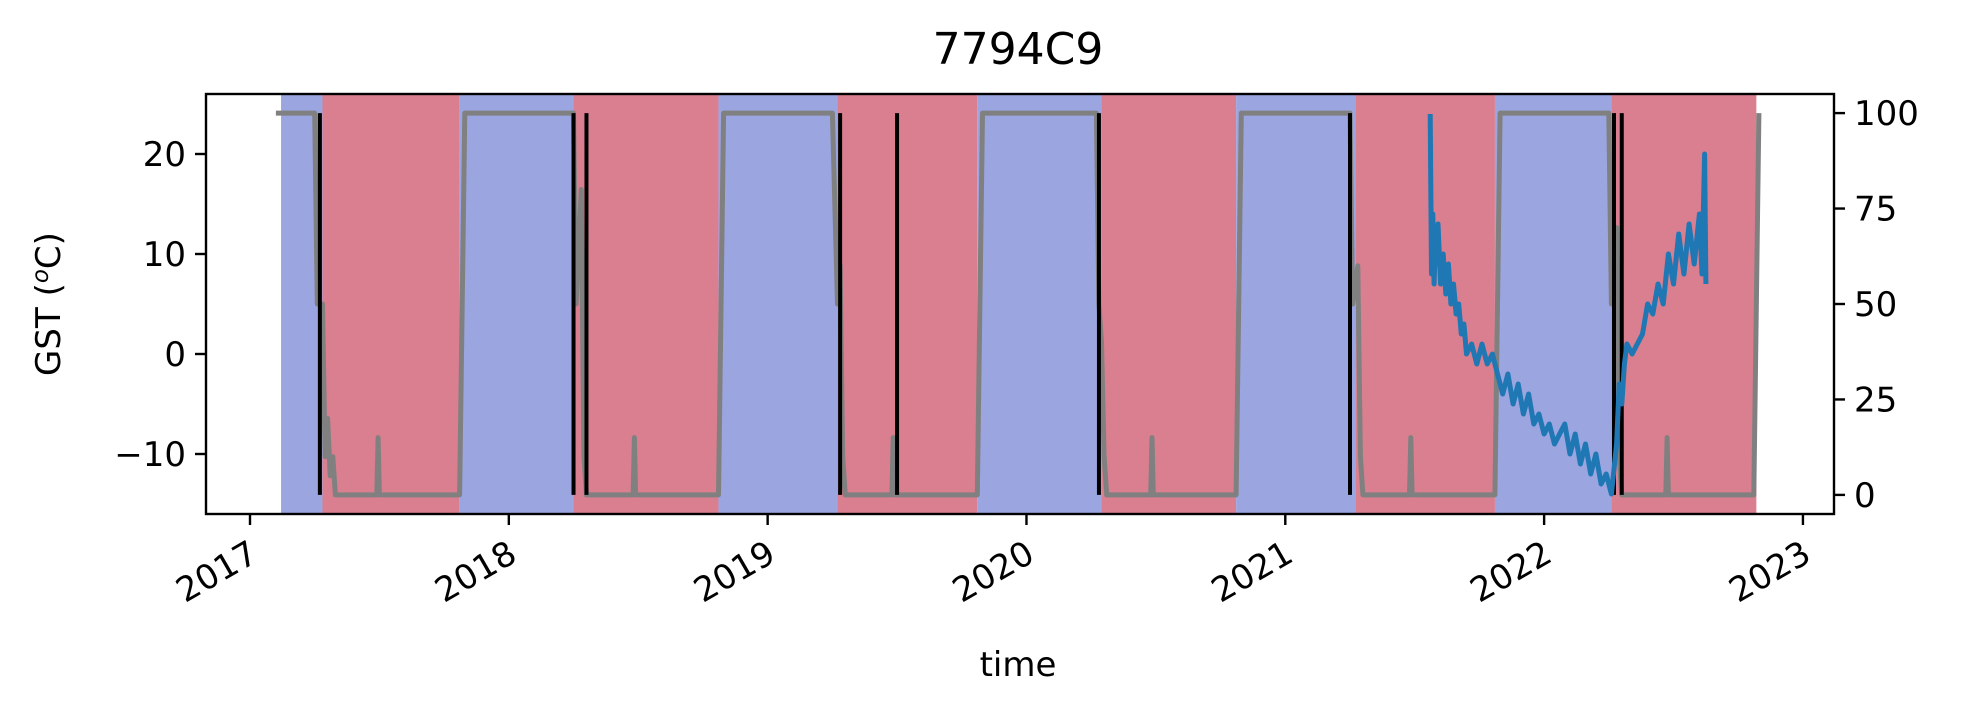  What do you see at coordinates (1875, 400) in the screenshot?
I see `y-right-tick-label: 25` at bounding box center [1875, 400].